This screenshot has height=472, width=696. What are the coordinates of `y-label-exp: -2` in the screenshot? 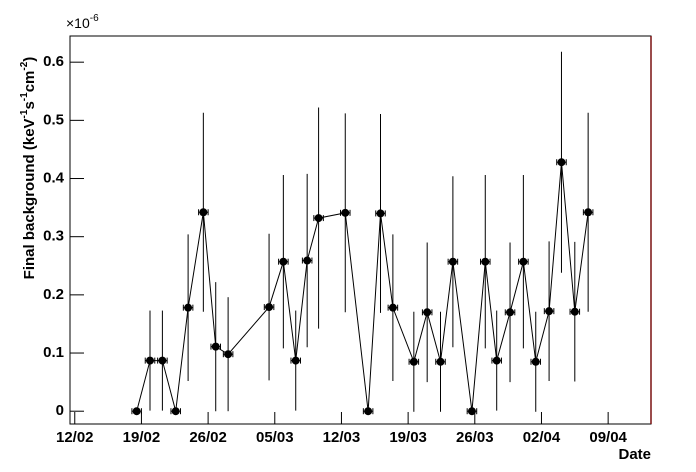 It's located at (24, 65).